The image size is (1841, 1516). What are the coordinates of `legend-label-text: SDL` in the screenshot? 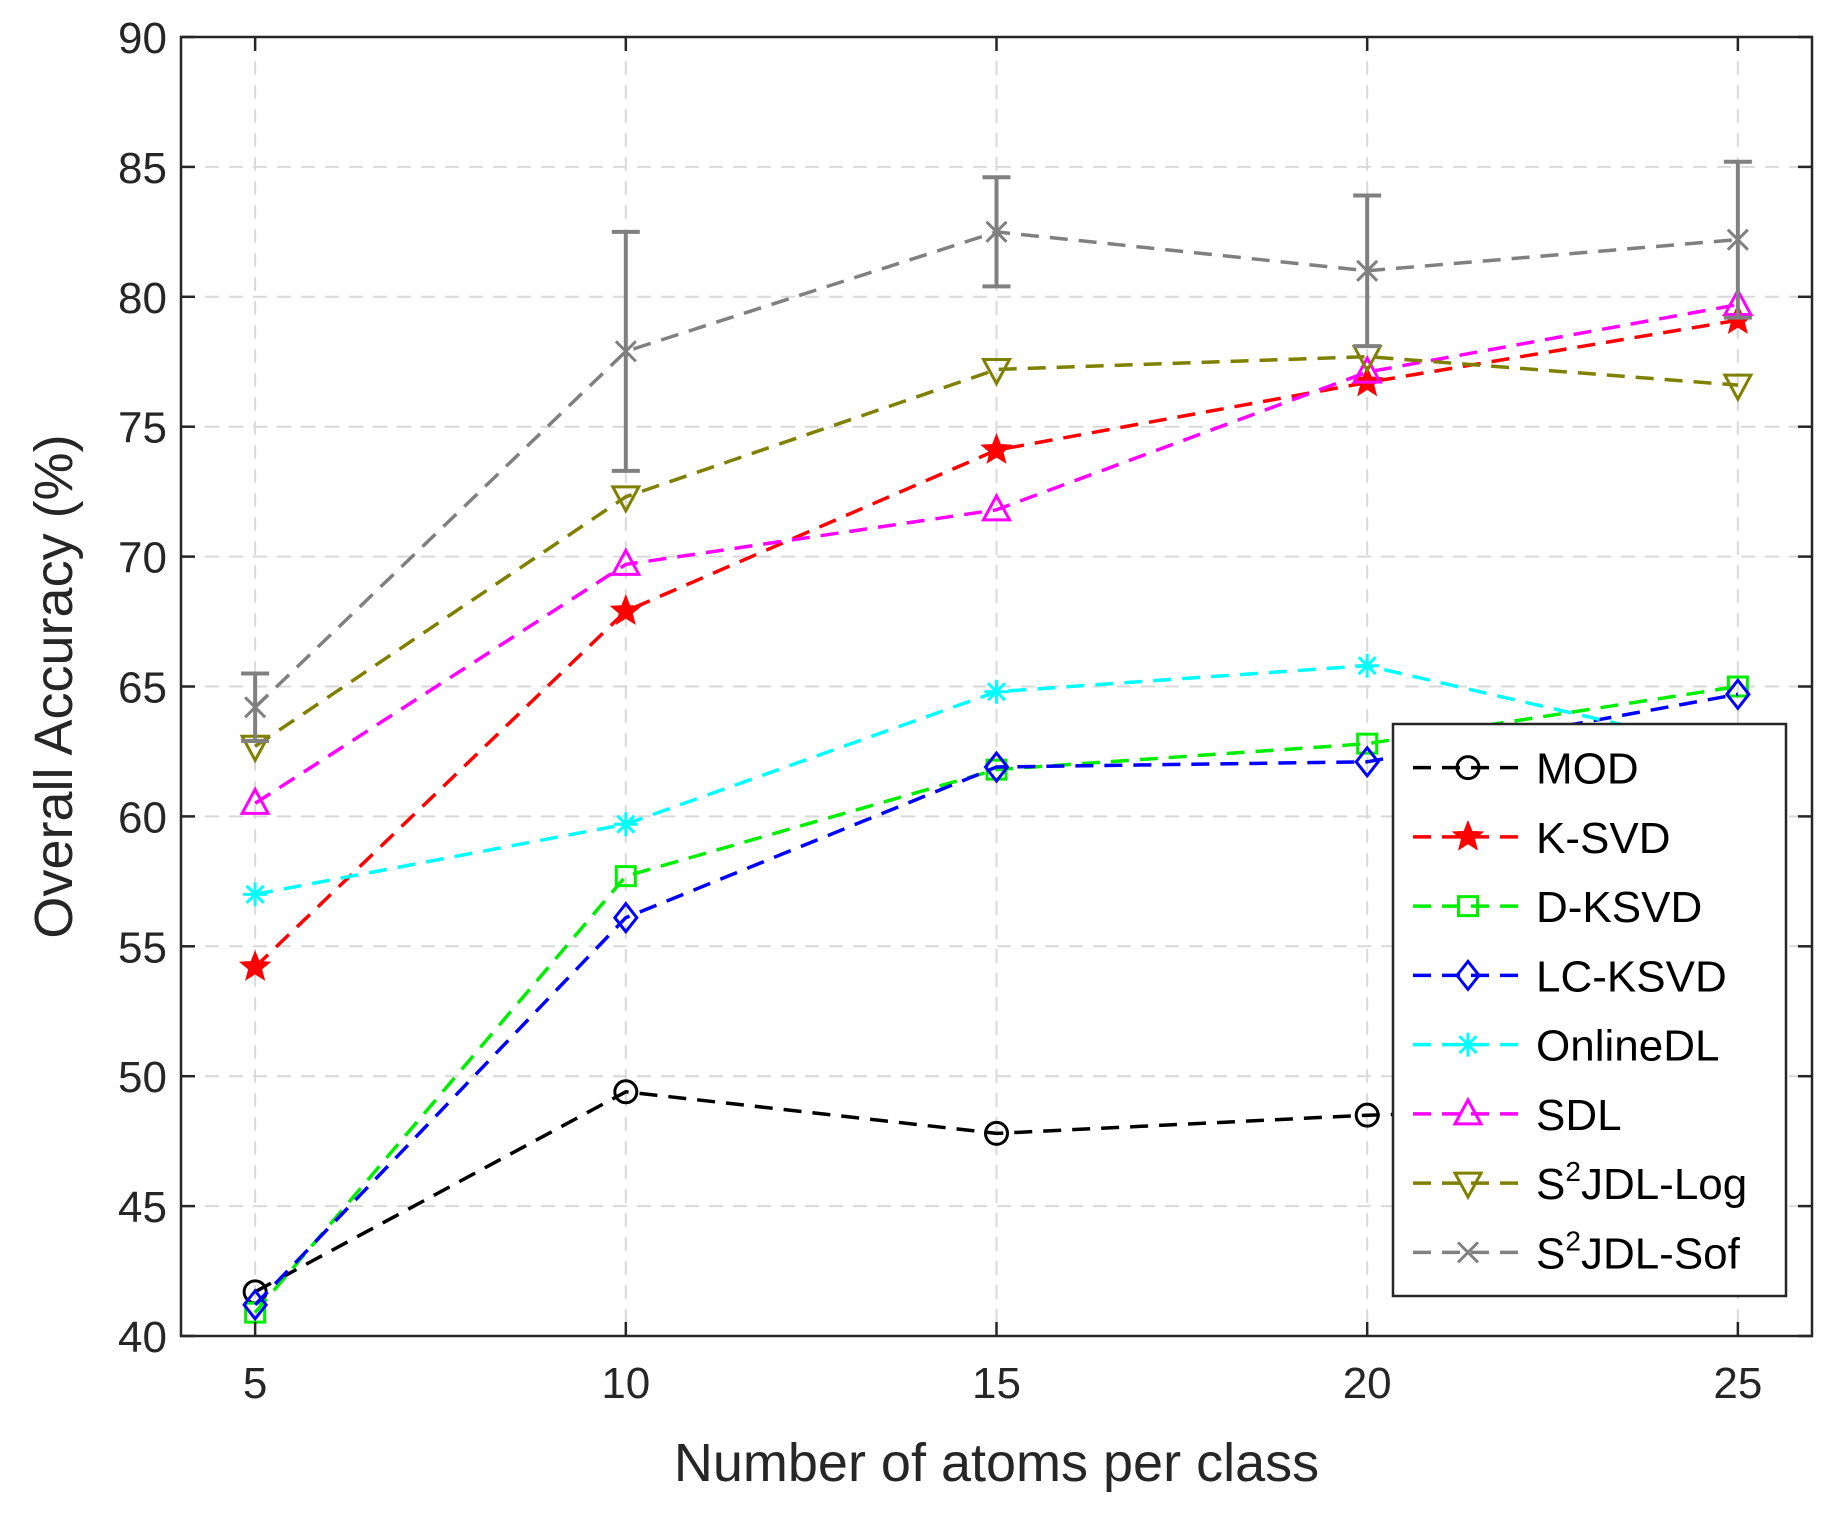 It's located at (1579, 1115).